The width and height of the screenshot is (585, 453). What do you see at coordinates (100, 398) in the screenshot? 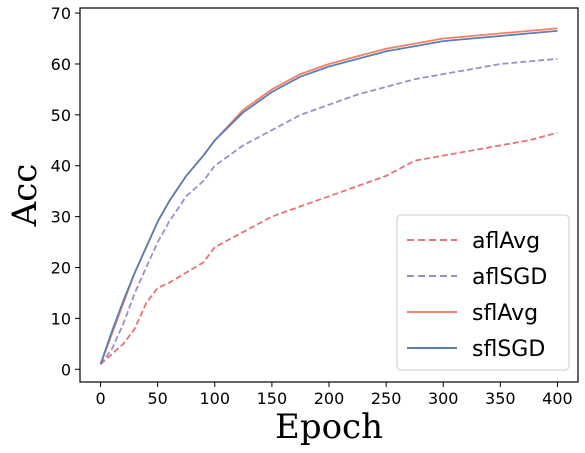
I see `x-tick-label: 0` at bounding box center [100, 398].